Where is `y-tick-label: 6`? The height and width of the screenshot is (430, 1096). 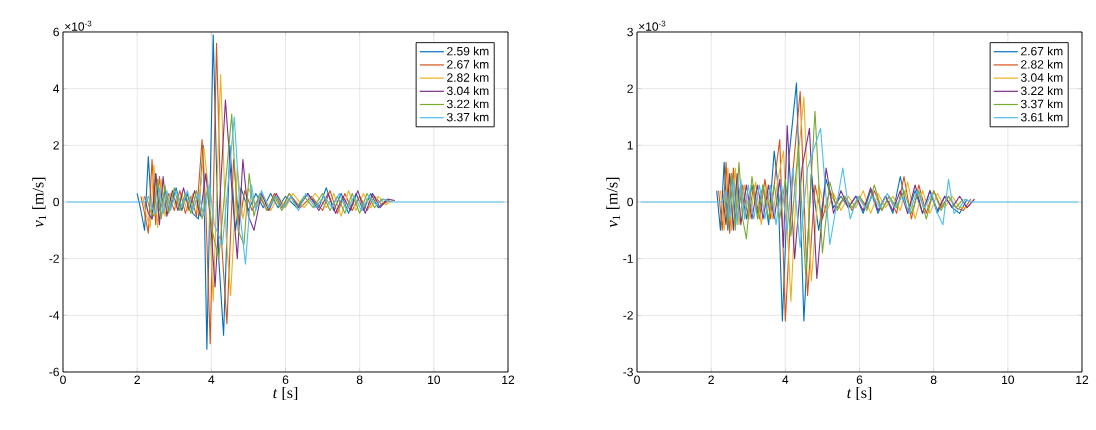
y-tick-label: 6 is located at coordinates (56, 32).